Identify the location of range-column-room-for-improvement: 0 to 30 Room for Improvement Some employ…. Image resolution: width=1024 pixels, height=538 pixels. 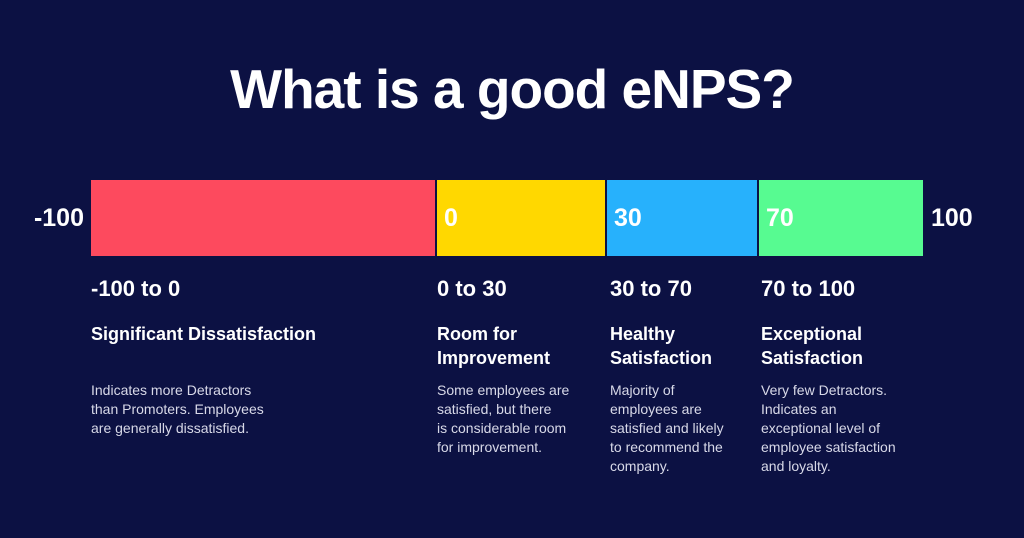
(522, 391).